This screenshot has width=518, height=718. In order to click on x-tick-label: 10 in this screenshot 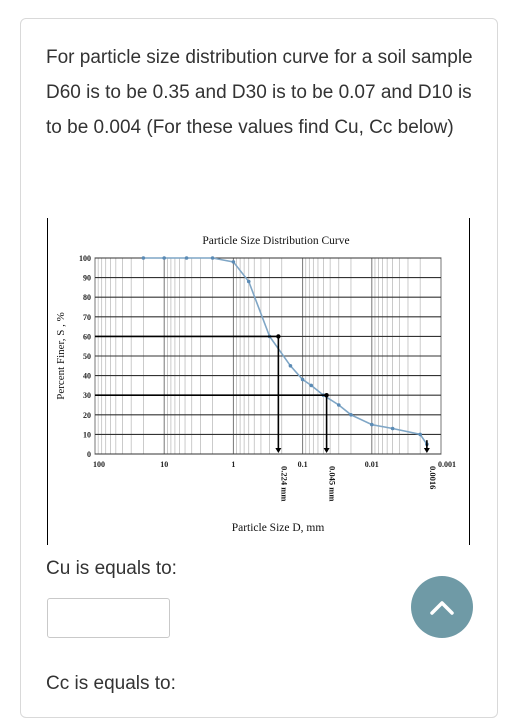, I will do `click(164, 464)`.